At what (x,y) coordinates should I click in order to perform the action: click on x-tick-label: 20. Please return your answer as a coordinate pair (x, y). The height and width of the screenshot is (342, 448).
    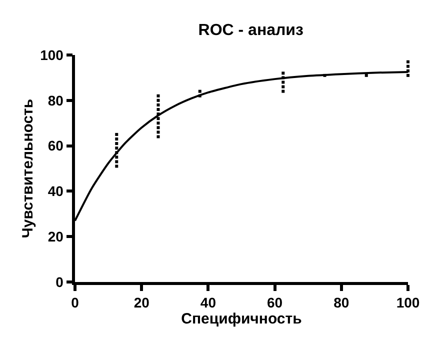
    Looking at the image, I should click on (142, 302).